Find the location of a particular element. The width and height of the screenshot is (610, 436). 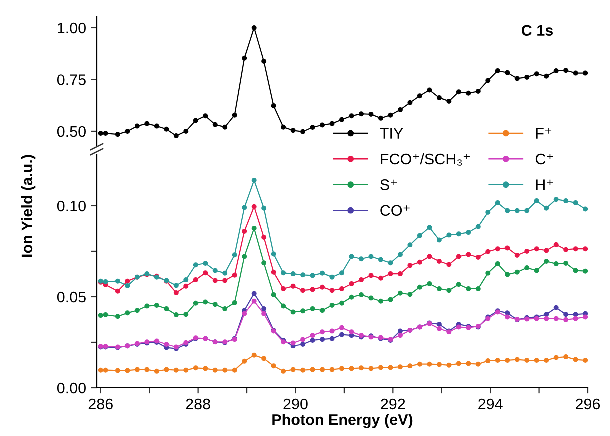

x-tick-label: 288 is located at coordinates (198, 404).